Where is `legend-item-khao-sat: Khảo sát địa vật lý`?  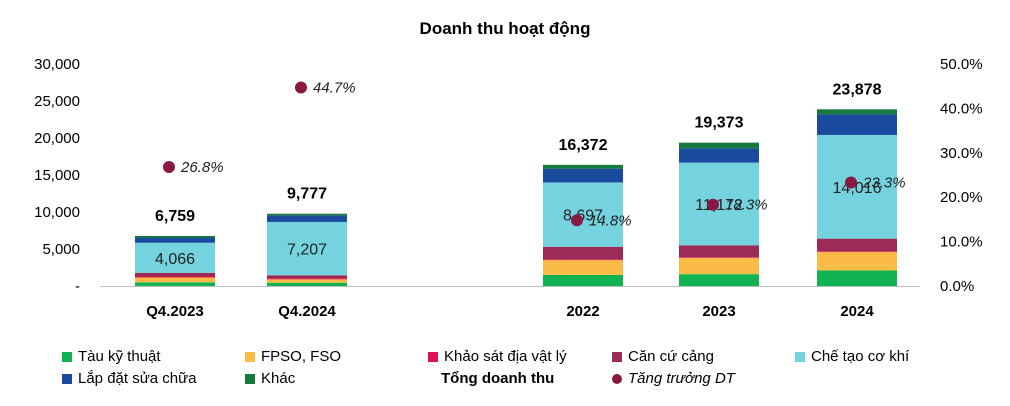
legend-item-khao-sat: Khảo sát địa vật lý is located at coordinates (497, 356).